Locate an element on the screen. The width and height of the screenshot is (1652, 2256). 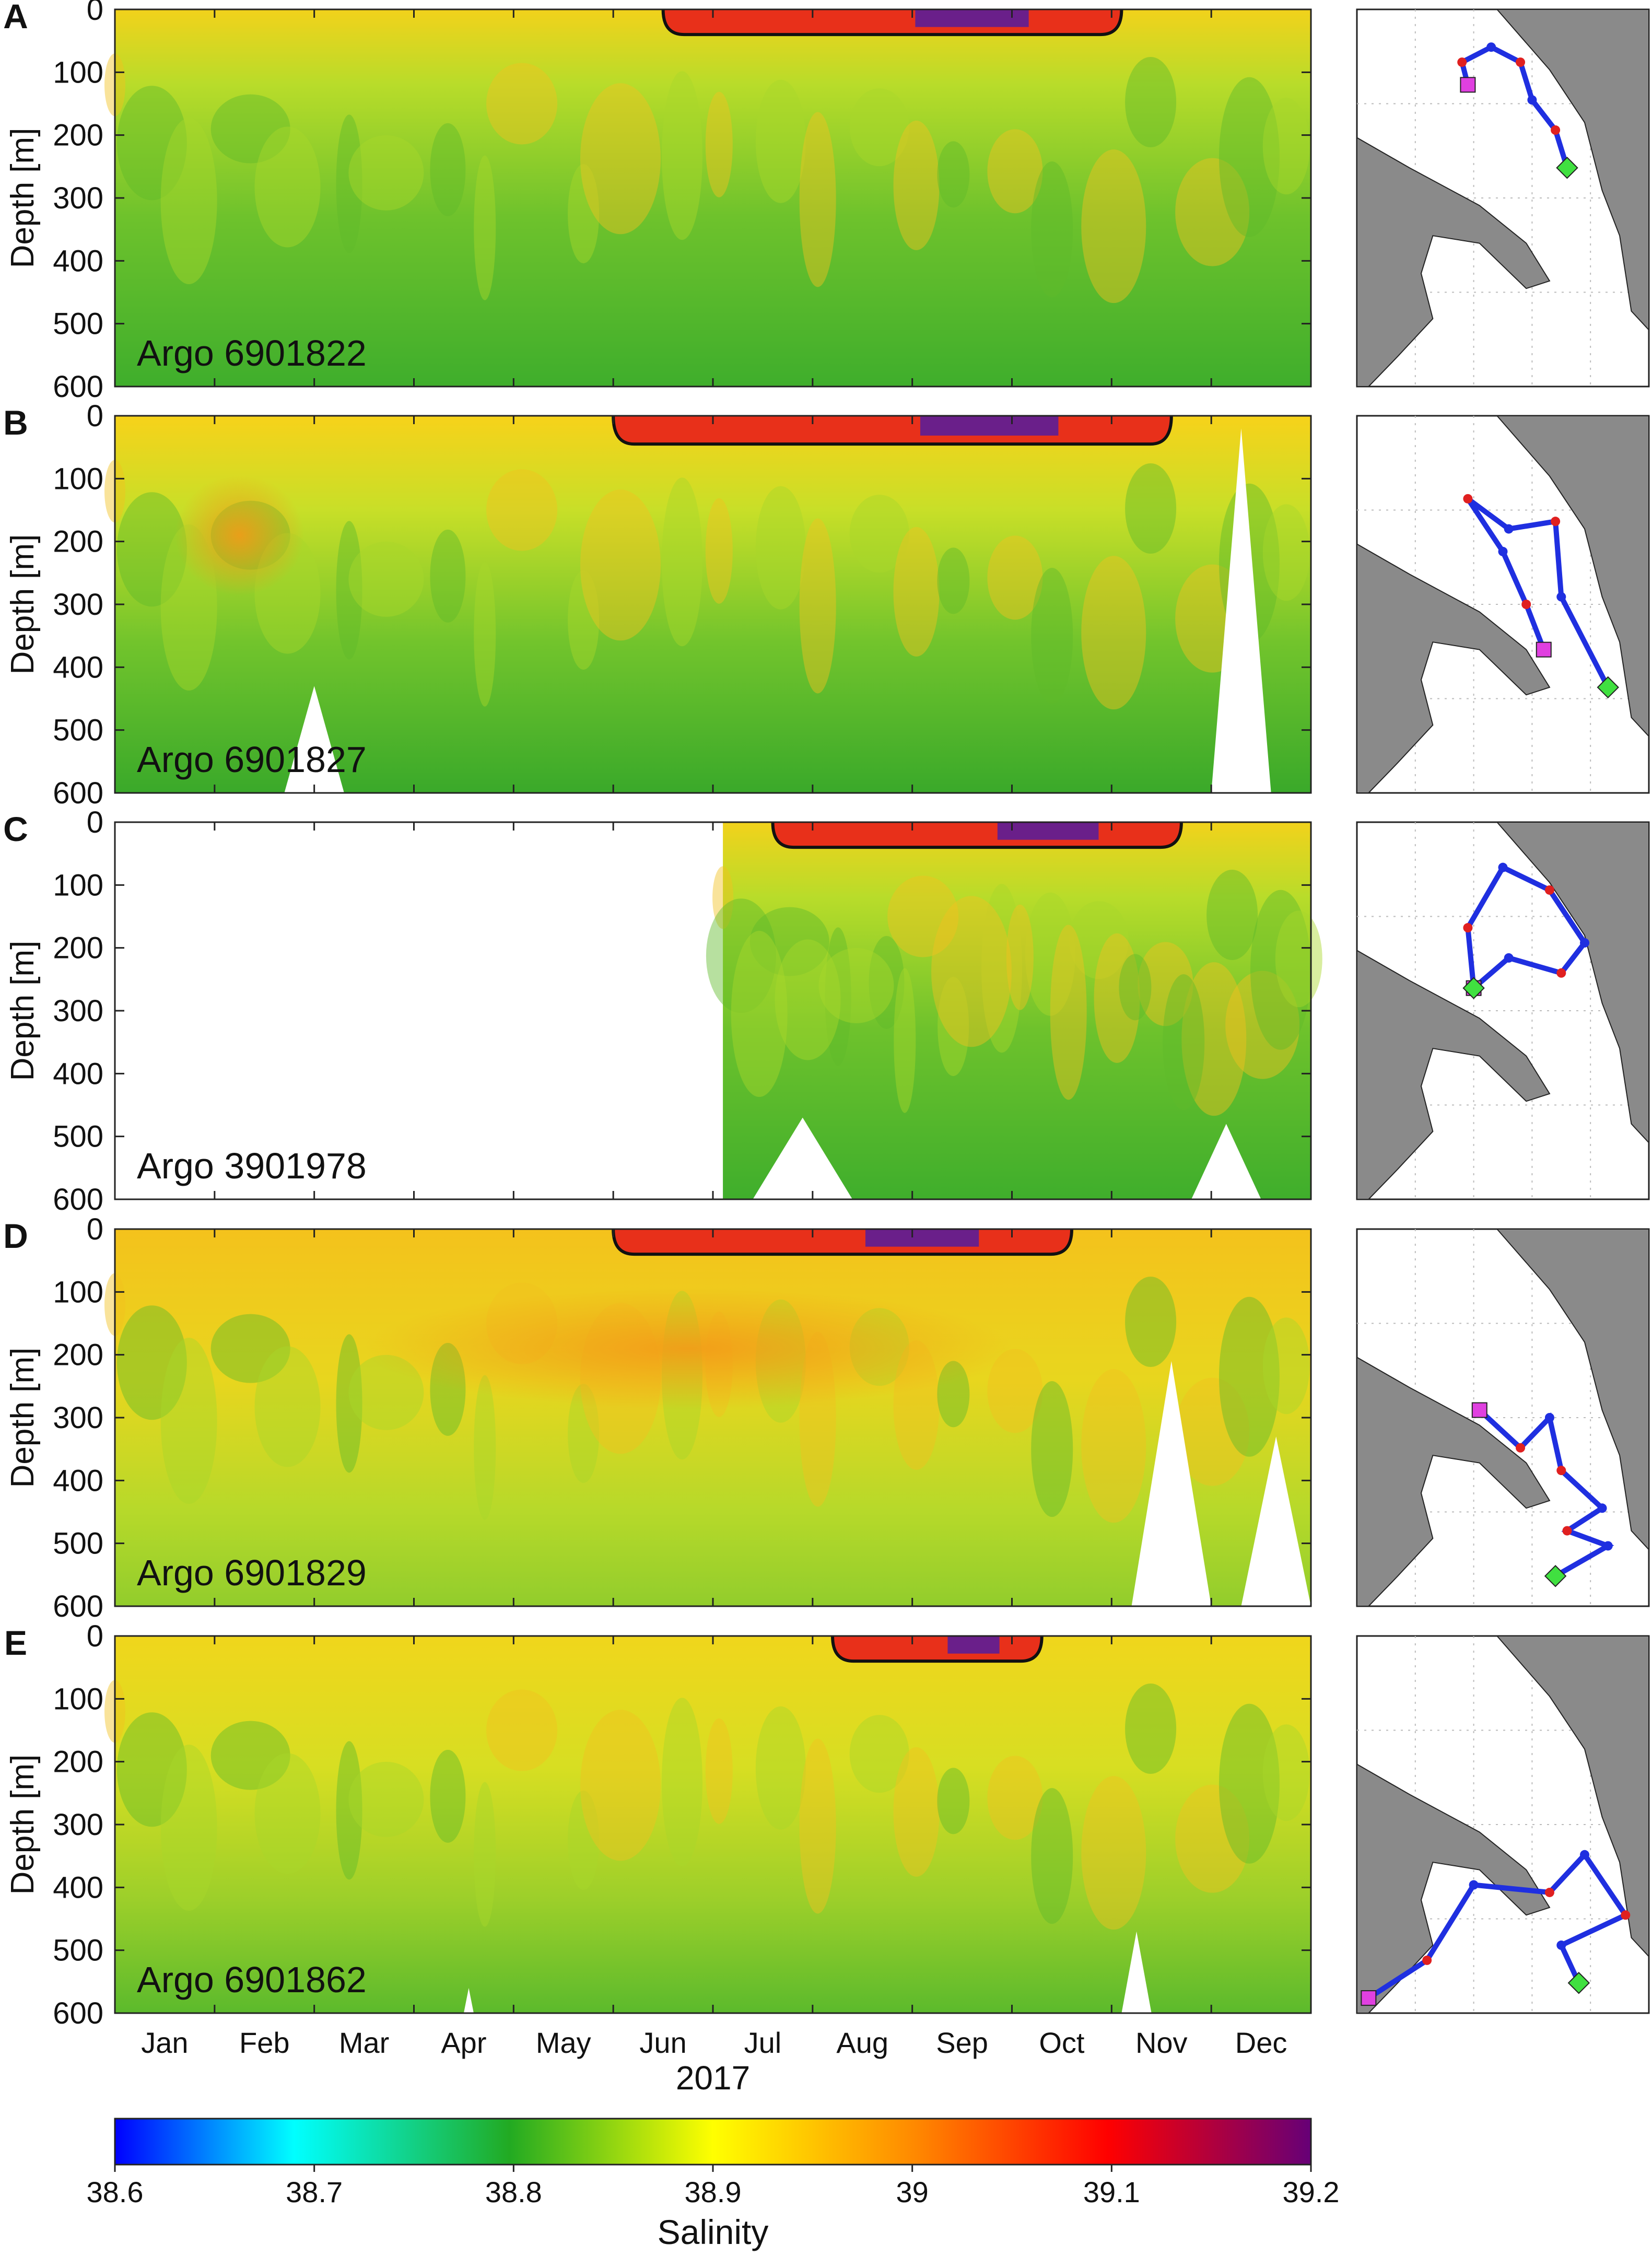
surface-saline-layer is located at coordinates (892, 22).